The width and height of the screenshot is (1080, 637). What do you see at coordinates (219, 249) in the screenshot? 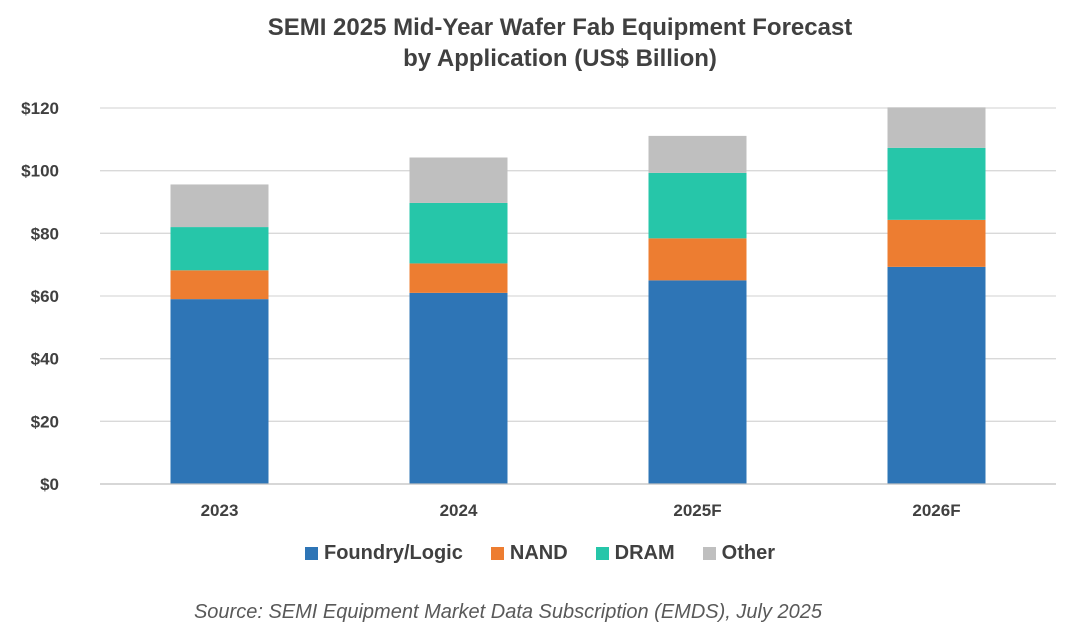
I see `bar-segment-dram-2023` at bounding box center [219, 249].